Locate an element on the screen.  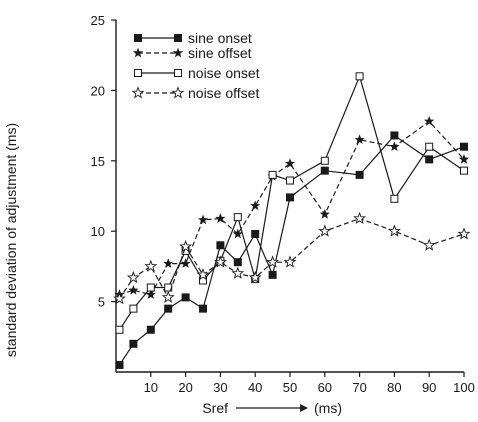
x-tick-label: 40 is located at coordinates (255, 387).